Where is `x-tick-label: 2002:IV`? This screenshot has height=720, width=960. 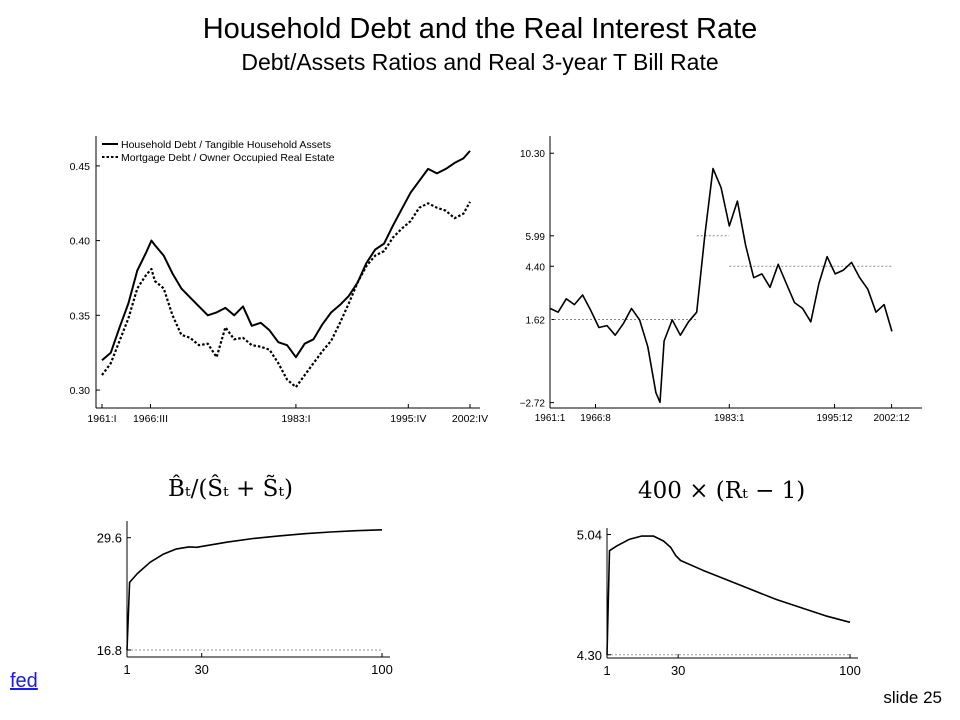 x-tick-label: 2002:IV is located at coordinates (470, 419).